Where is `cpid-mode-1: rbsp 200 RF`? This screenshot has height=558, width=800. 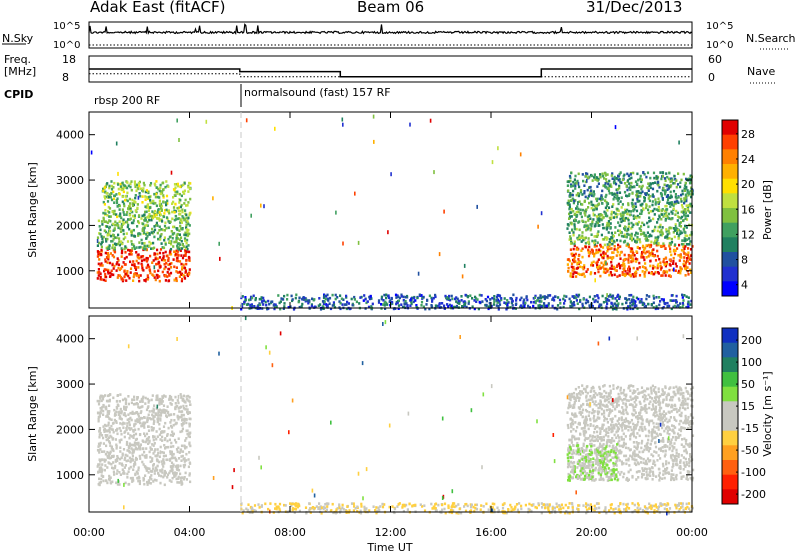
cpid-mode-1: rbsp 200 RF is located at coordinates (127, 100).